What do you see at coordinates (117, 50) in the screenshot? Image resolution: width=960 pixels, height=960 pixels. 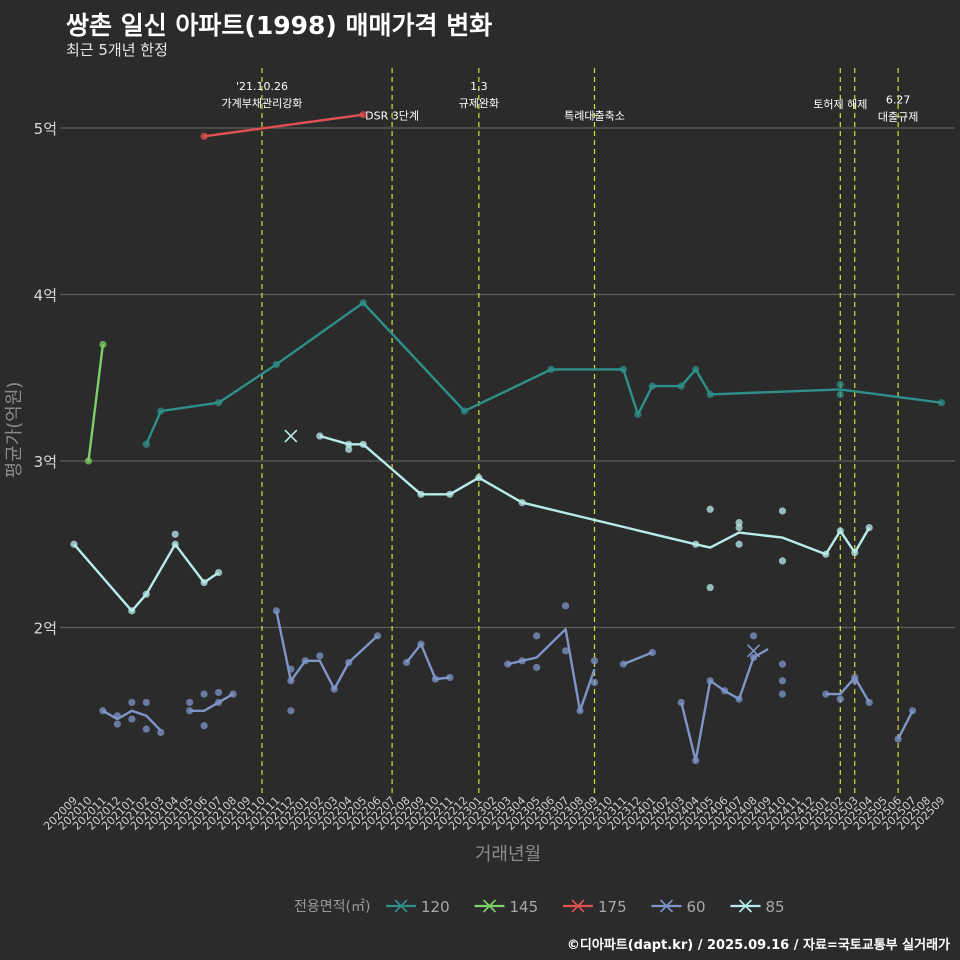 I see `chart-subtitle: 최근 5개년 한정` at bounding box center [117, 50].